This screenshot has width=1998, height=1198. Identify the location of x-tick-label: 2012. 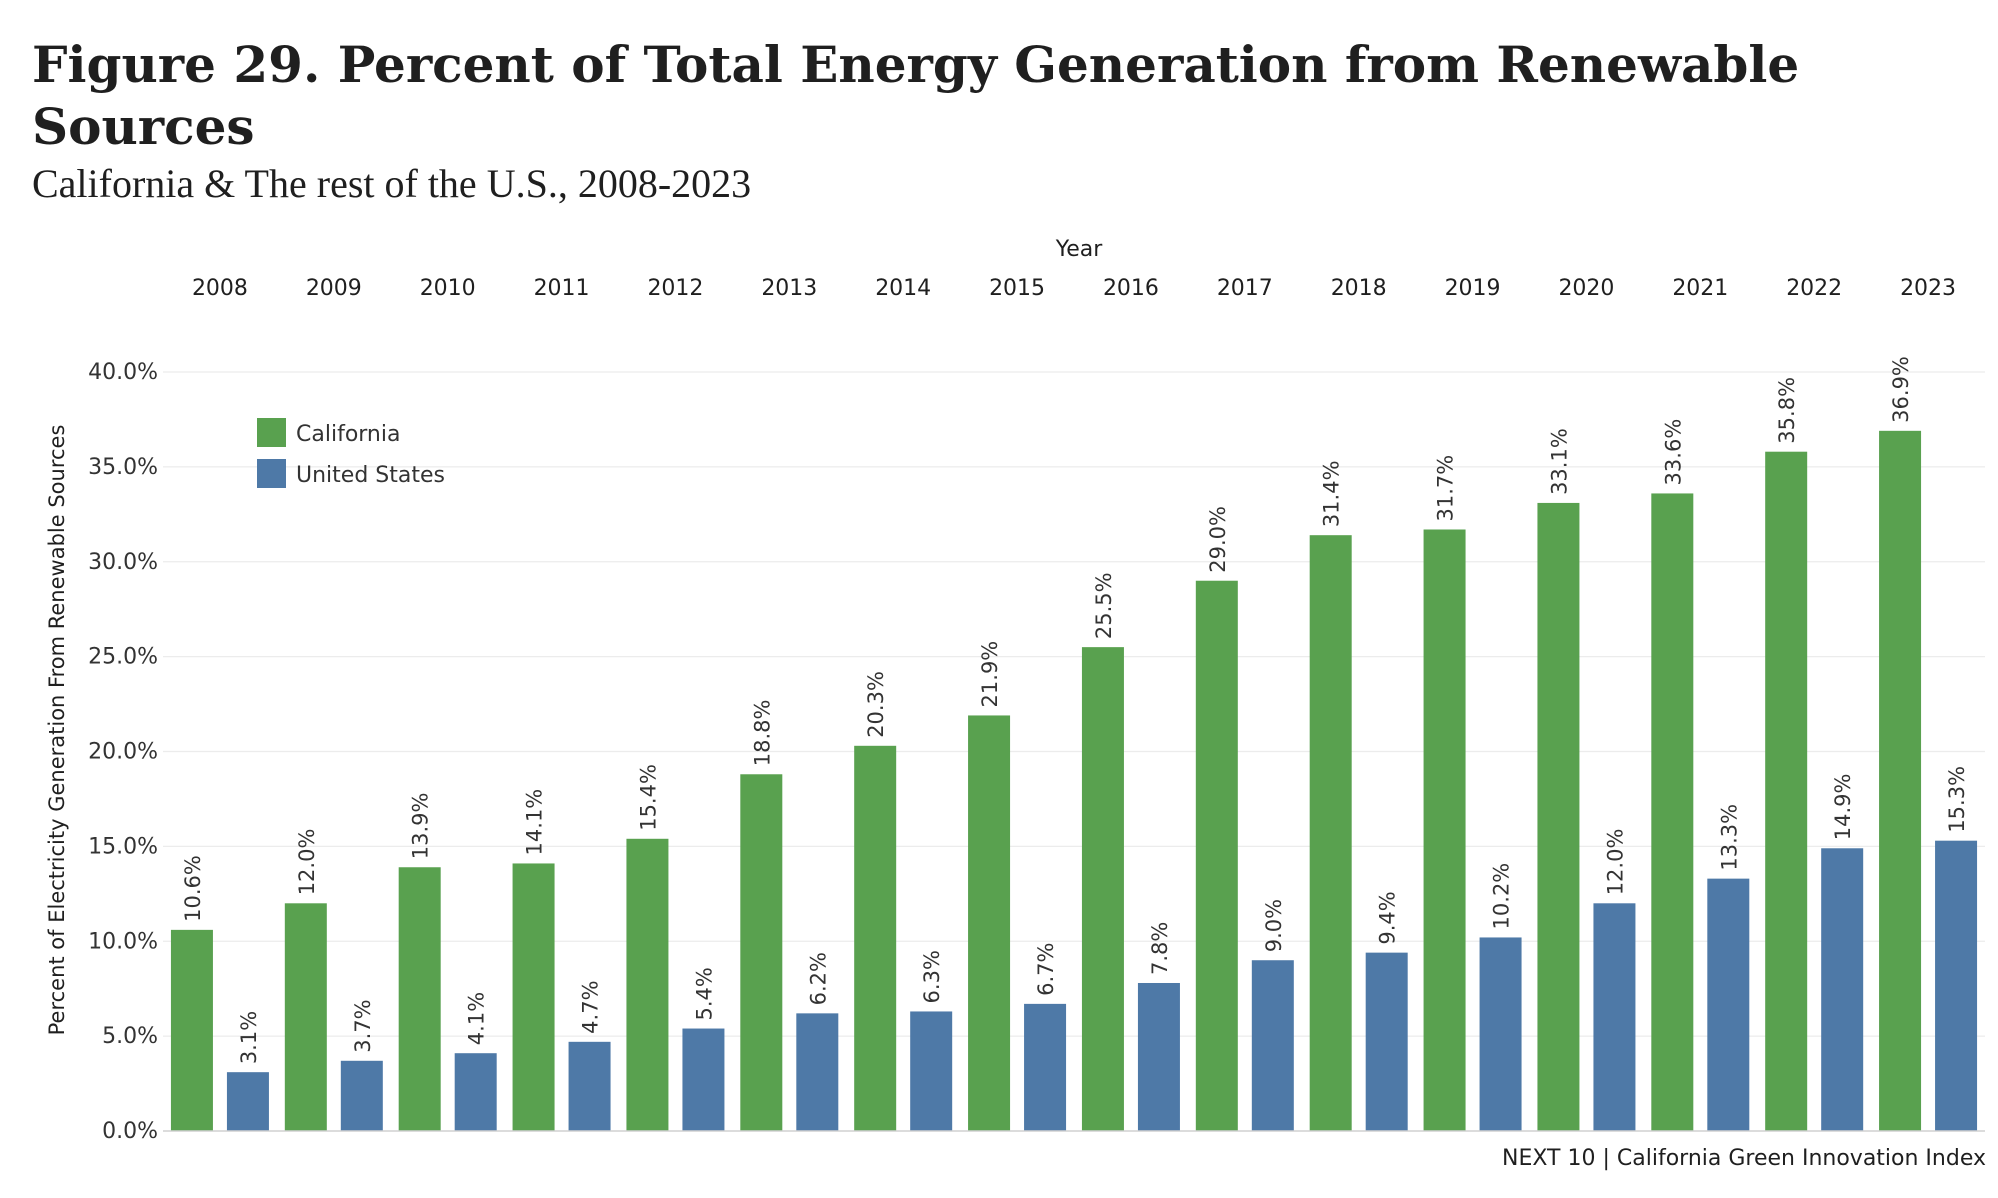
(675, 288).